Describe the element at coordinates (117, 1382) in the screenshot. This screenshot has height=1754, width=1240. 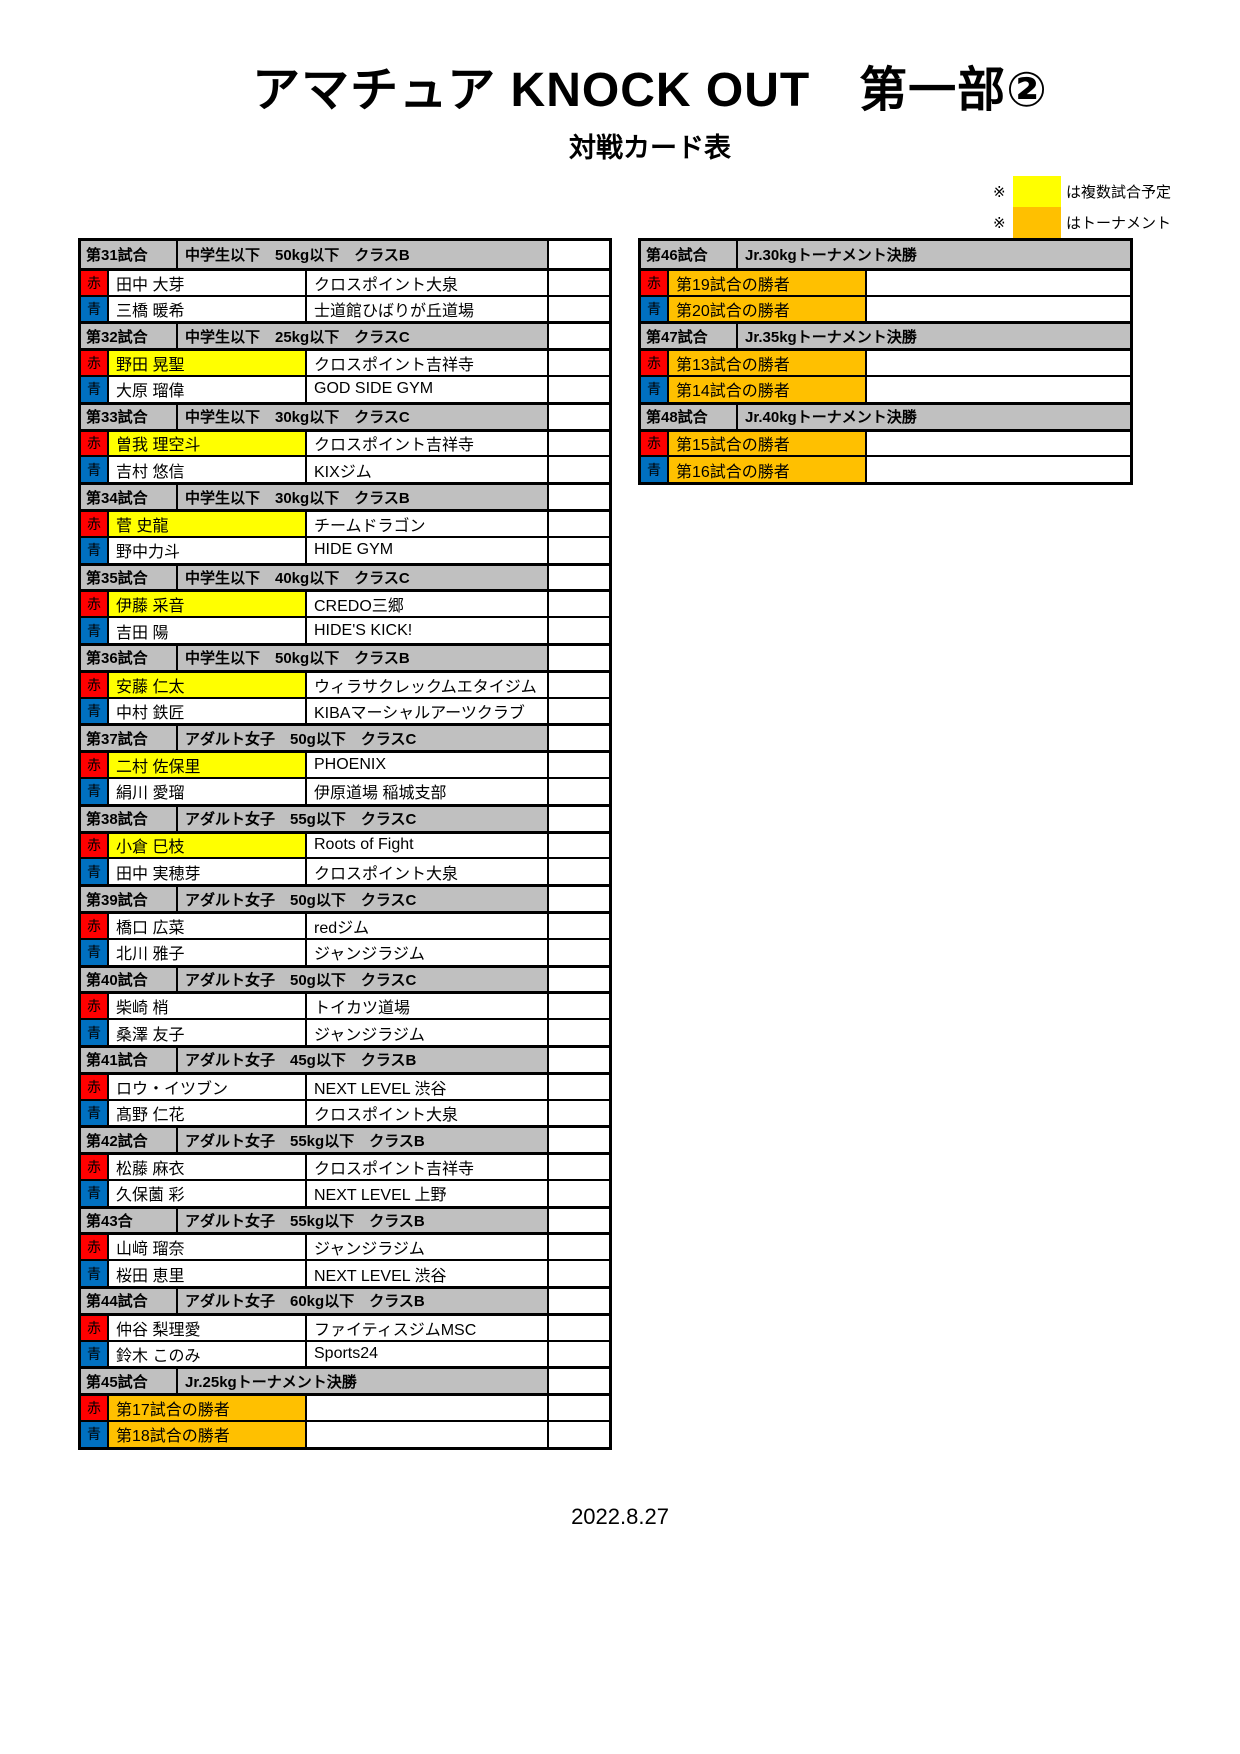
I see `match-number: 第45試合` at that location.